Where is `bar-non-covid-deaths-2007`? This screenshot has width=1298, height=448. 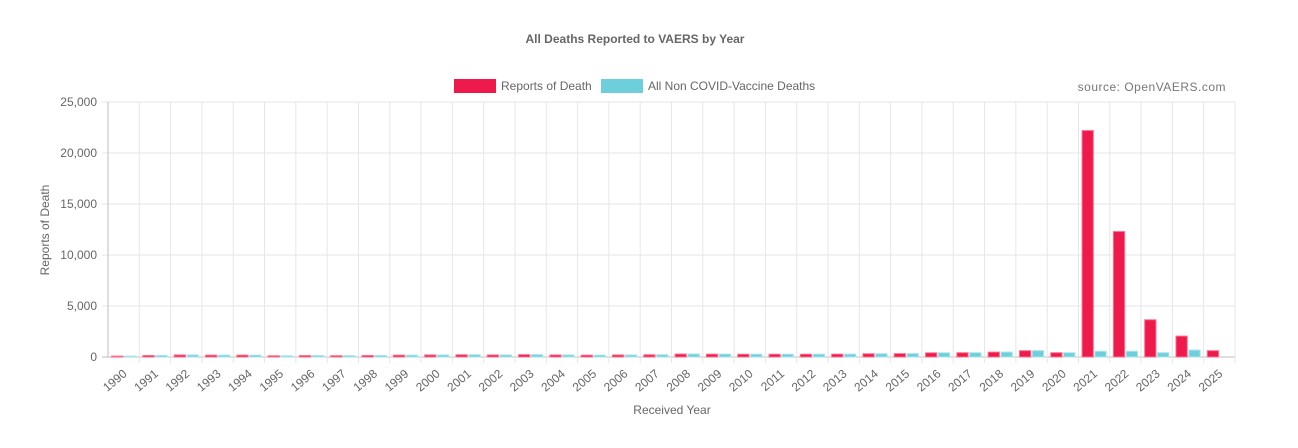 bar-non-covid-deaths-2007 is located at coordinates (662, 356).